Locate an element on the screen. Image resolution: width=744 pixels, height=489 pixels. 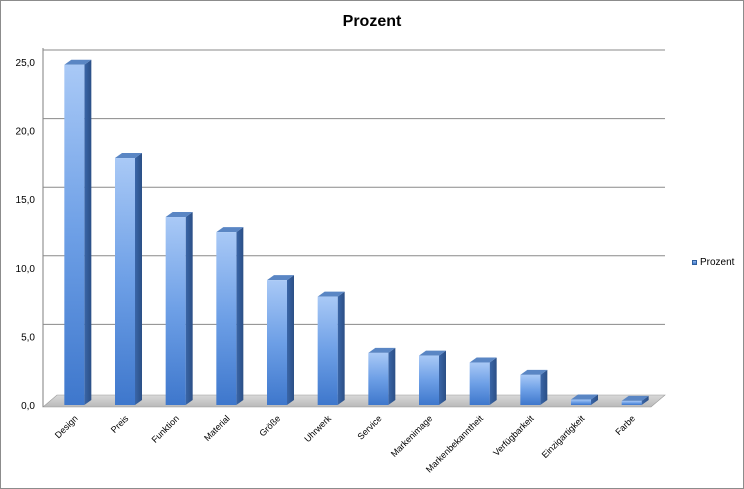
x-tick-label: Farbe is located at coordinates (625, 425).